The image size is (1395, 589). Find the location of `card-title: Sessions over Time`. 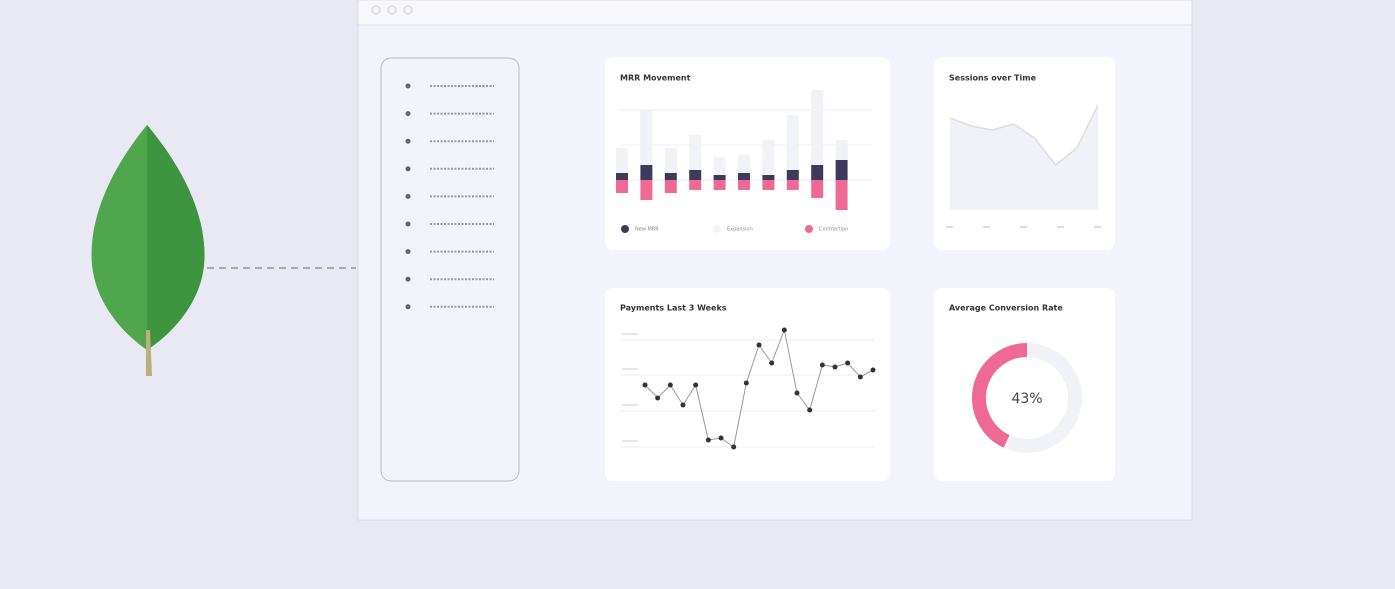

card-title: Sessions over Time is located at coordinates (993, 78).